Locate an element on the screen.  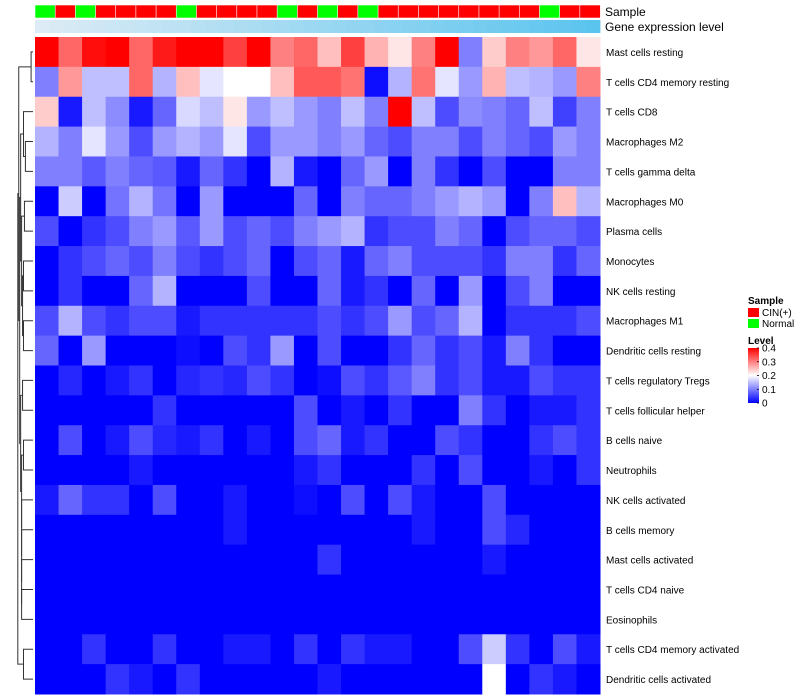
row-label: T cells CD4 memory resting is located at coordinates (667, 83).